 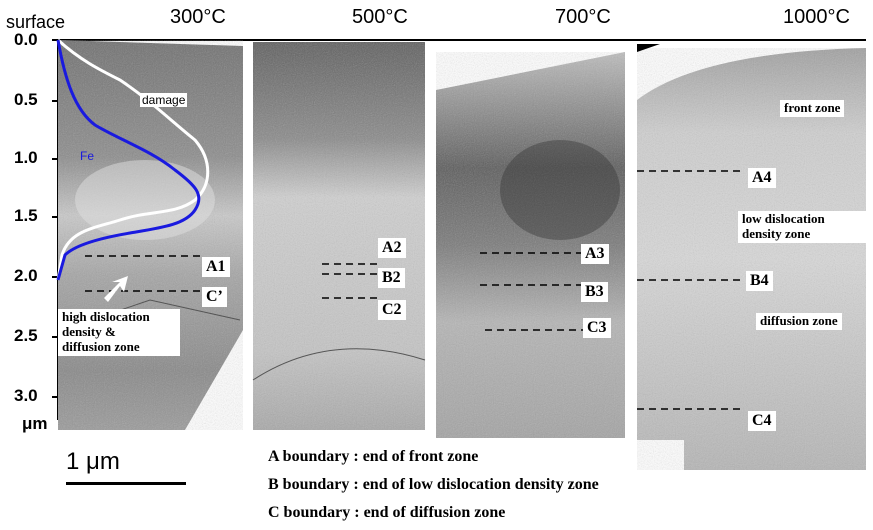 What do you see at coordinates (339, 236) in the screenshot?
I see `panel-500c` at bounding box center [339, 236].